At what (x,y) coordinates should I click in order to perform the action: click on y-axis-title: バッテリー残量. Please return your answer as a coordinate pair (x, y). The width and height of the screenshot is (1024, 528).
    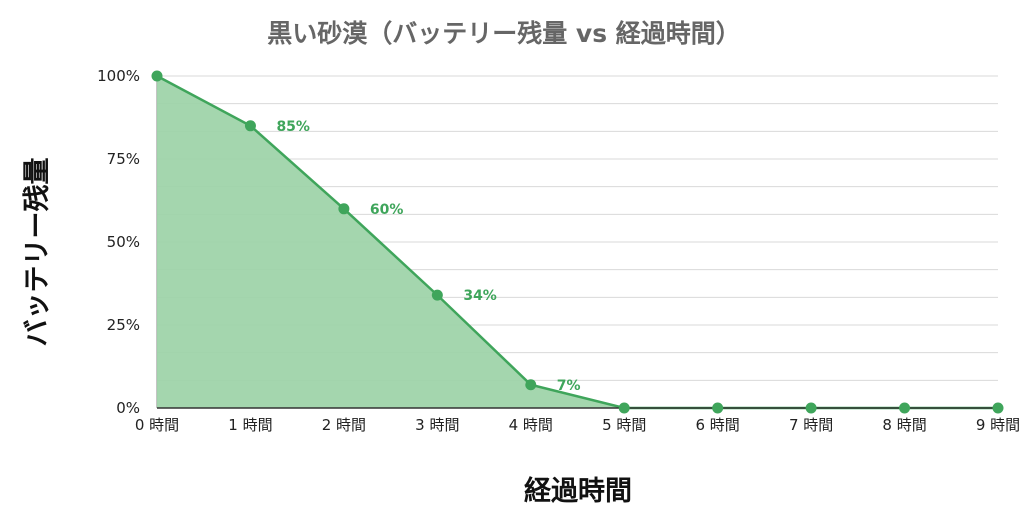
    Looking at the image, I should click on (37, 252).